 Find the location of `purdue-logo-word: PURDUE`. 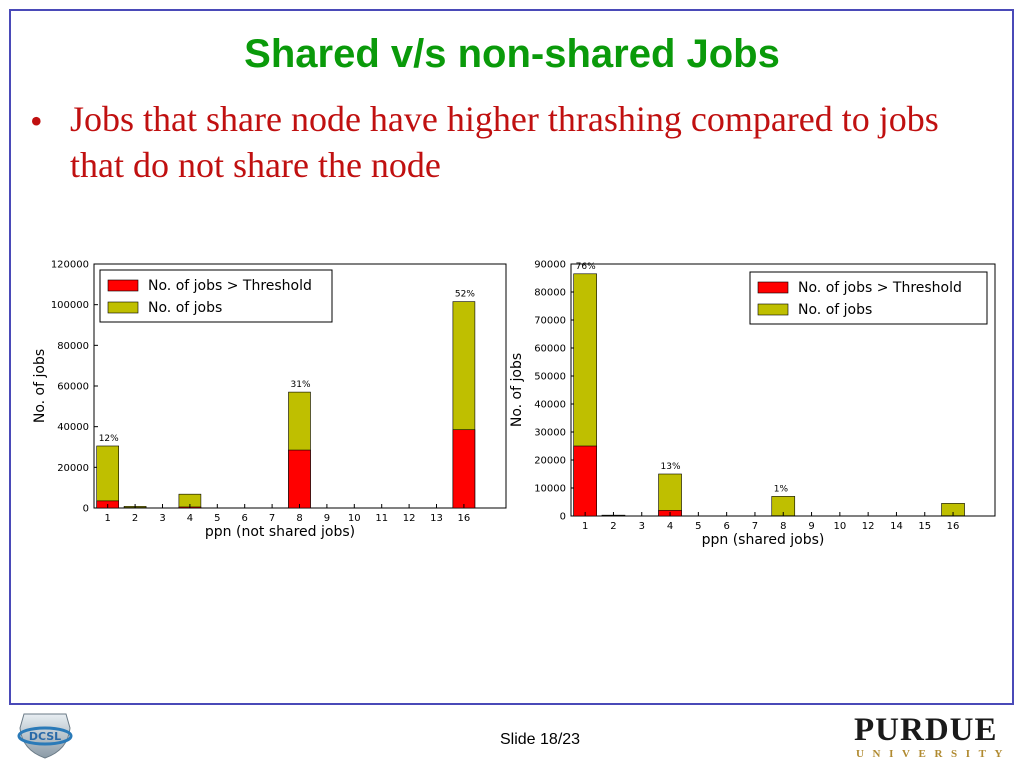

purdue-logo-word: PURDUE is located at coordinates (926, 730).